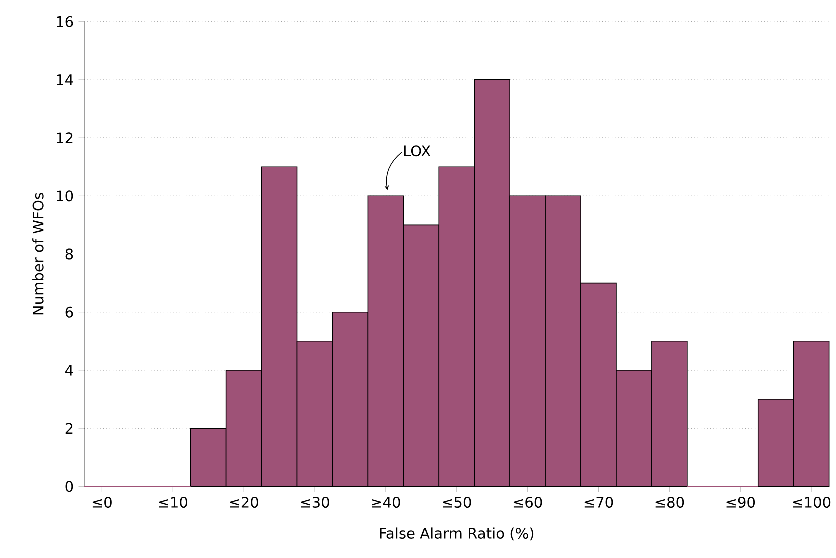  I want to click on y-tick-label: 2, so click(69, 428).